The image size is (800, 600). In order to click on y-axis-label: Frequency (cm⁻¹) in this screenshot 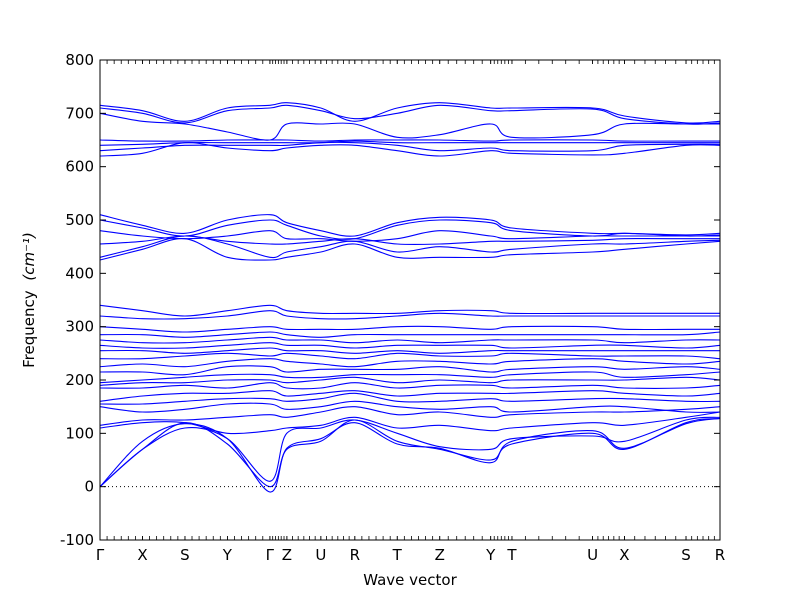, I will do `click(29, 300)`.